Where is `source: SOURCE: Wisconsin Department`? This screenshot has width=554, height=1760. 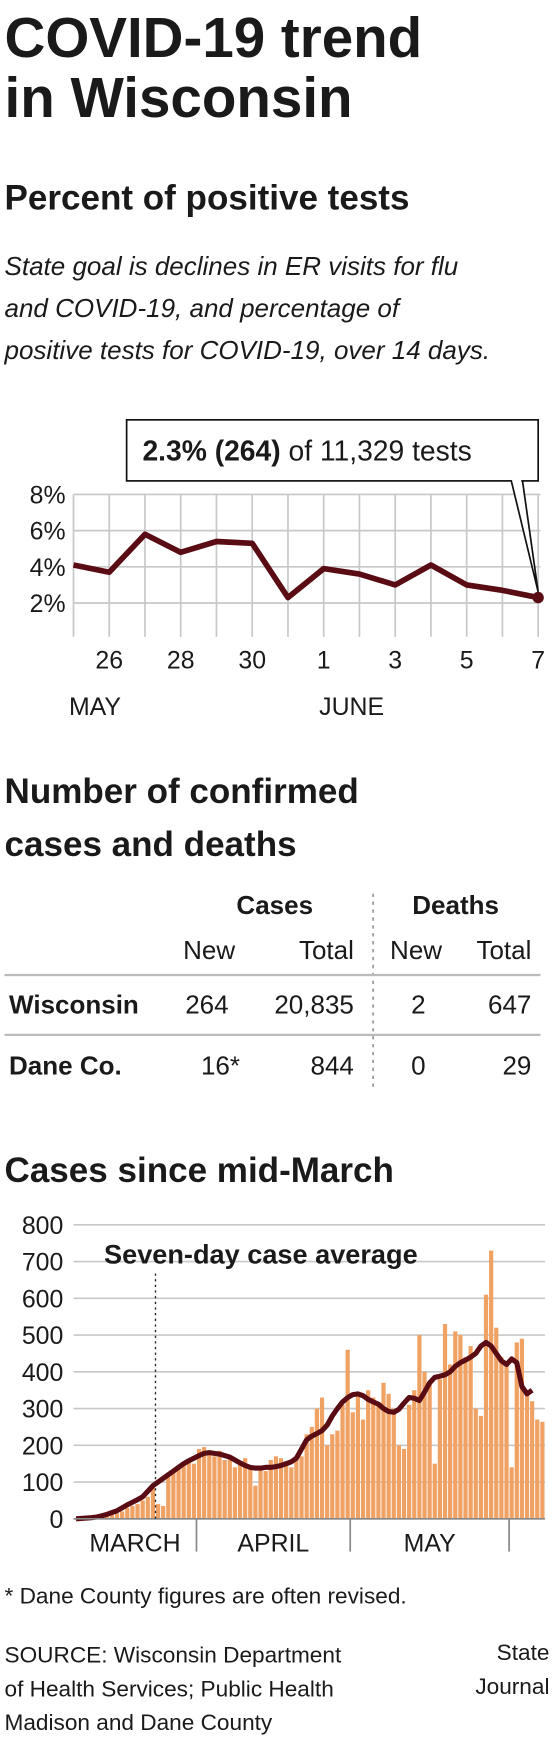 source: SOURCE: Wisconsin Department is located at coordinates (173, 1654).